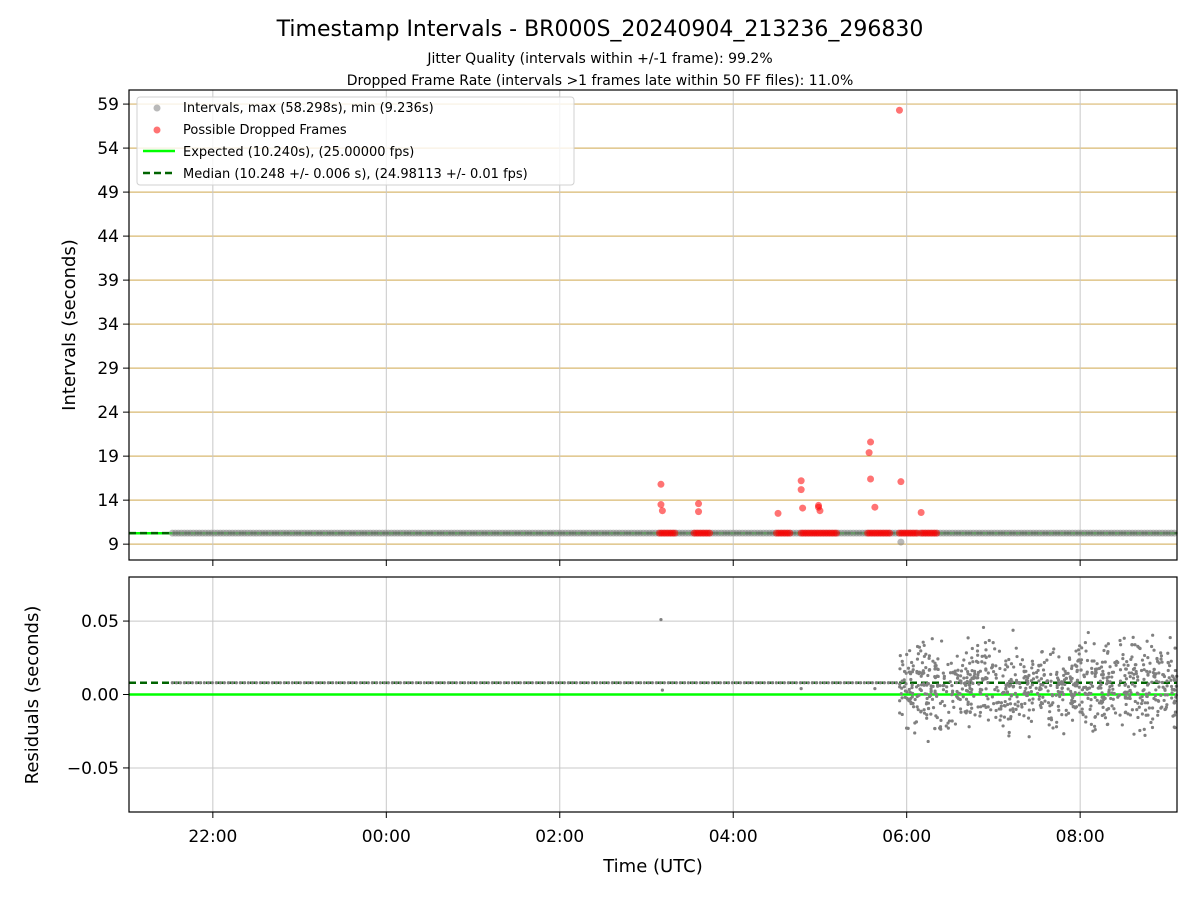  Describe the element at coordinates (93, 769) in the screenshot. I see `bottom-ytick-label: −0.05` at that location.